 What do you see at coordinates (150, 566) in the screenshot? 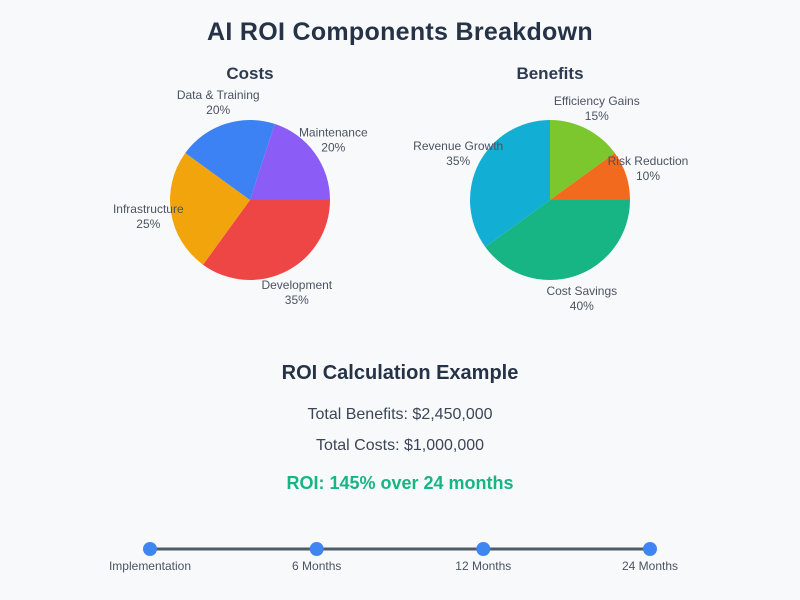
I see `timeline-label-implementation: Implementation` at bounding box center [150, 566].